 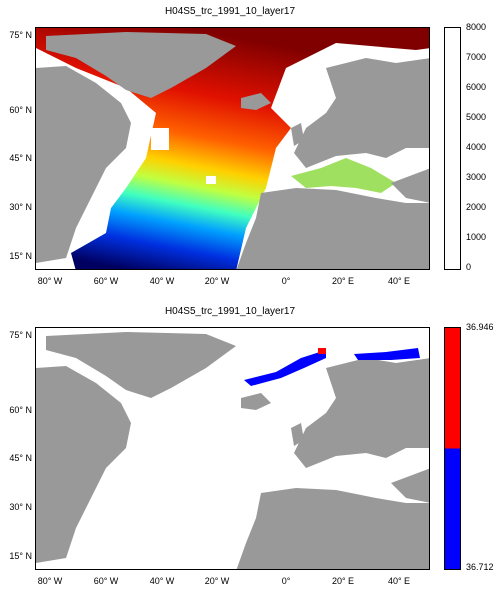 I want to click on bottom-map-title: H04S5_trc_1991_10_layer17, so click(x=230, y=311).